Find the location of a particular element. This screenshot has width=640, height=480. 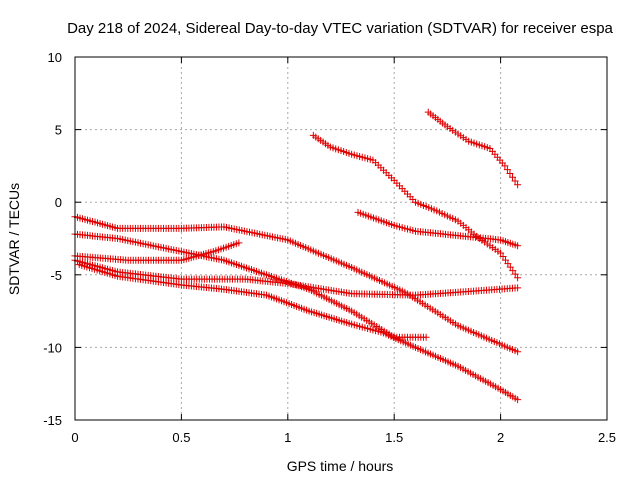

y-tick-label: 0 is located at coordinates (58, 202).